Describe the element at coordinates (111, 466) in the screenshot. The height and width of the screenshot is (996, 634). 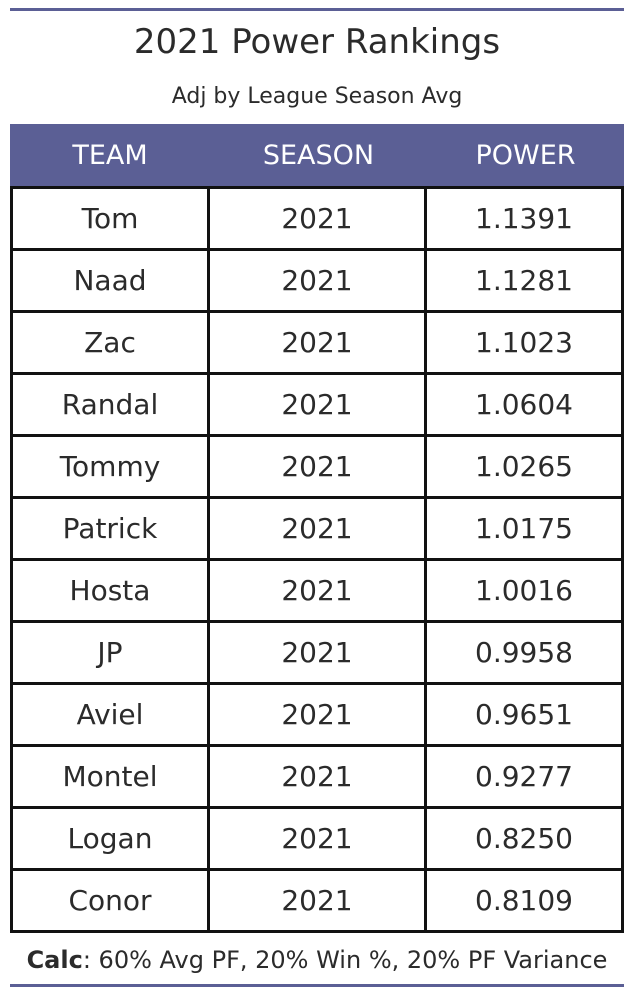
I see `team-cell: Tommy` at that location.